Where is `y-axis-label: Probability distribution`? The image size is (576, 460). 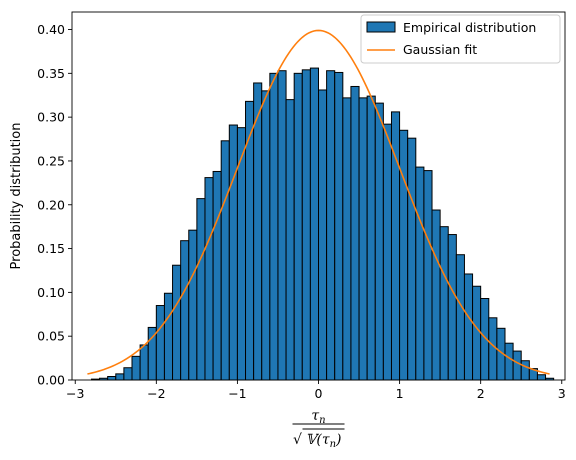 y-axis-label: Probability distribution is located at coordinates (16, 196).